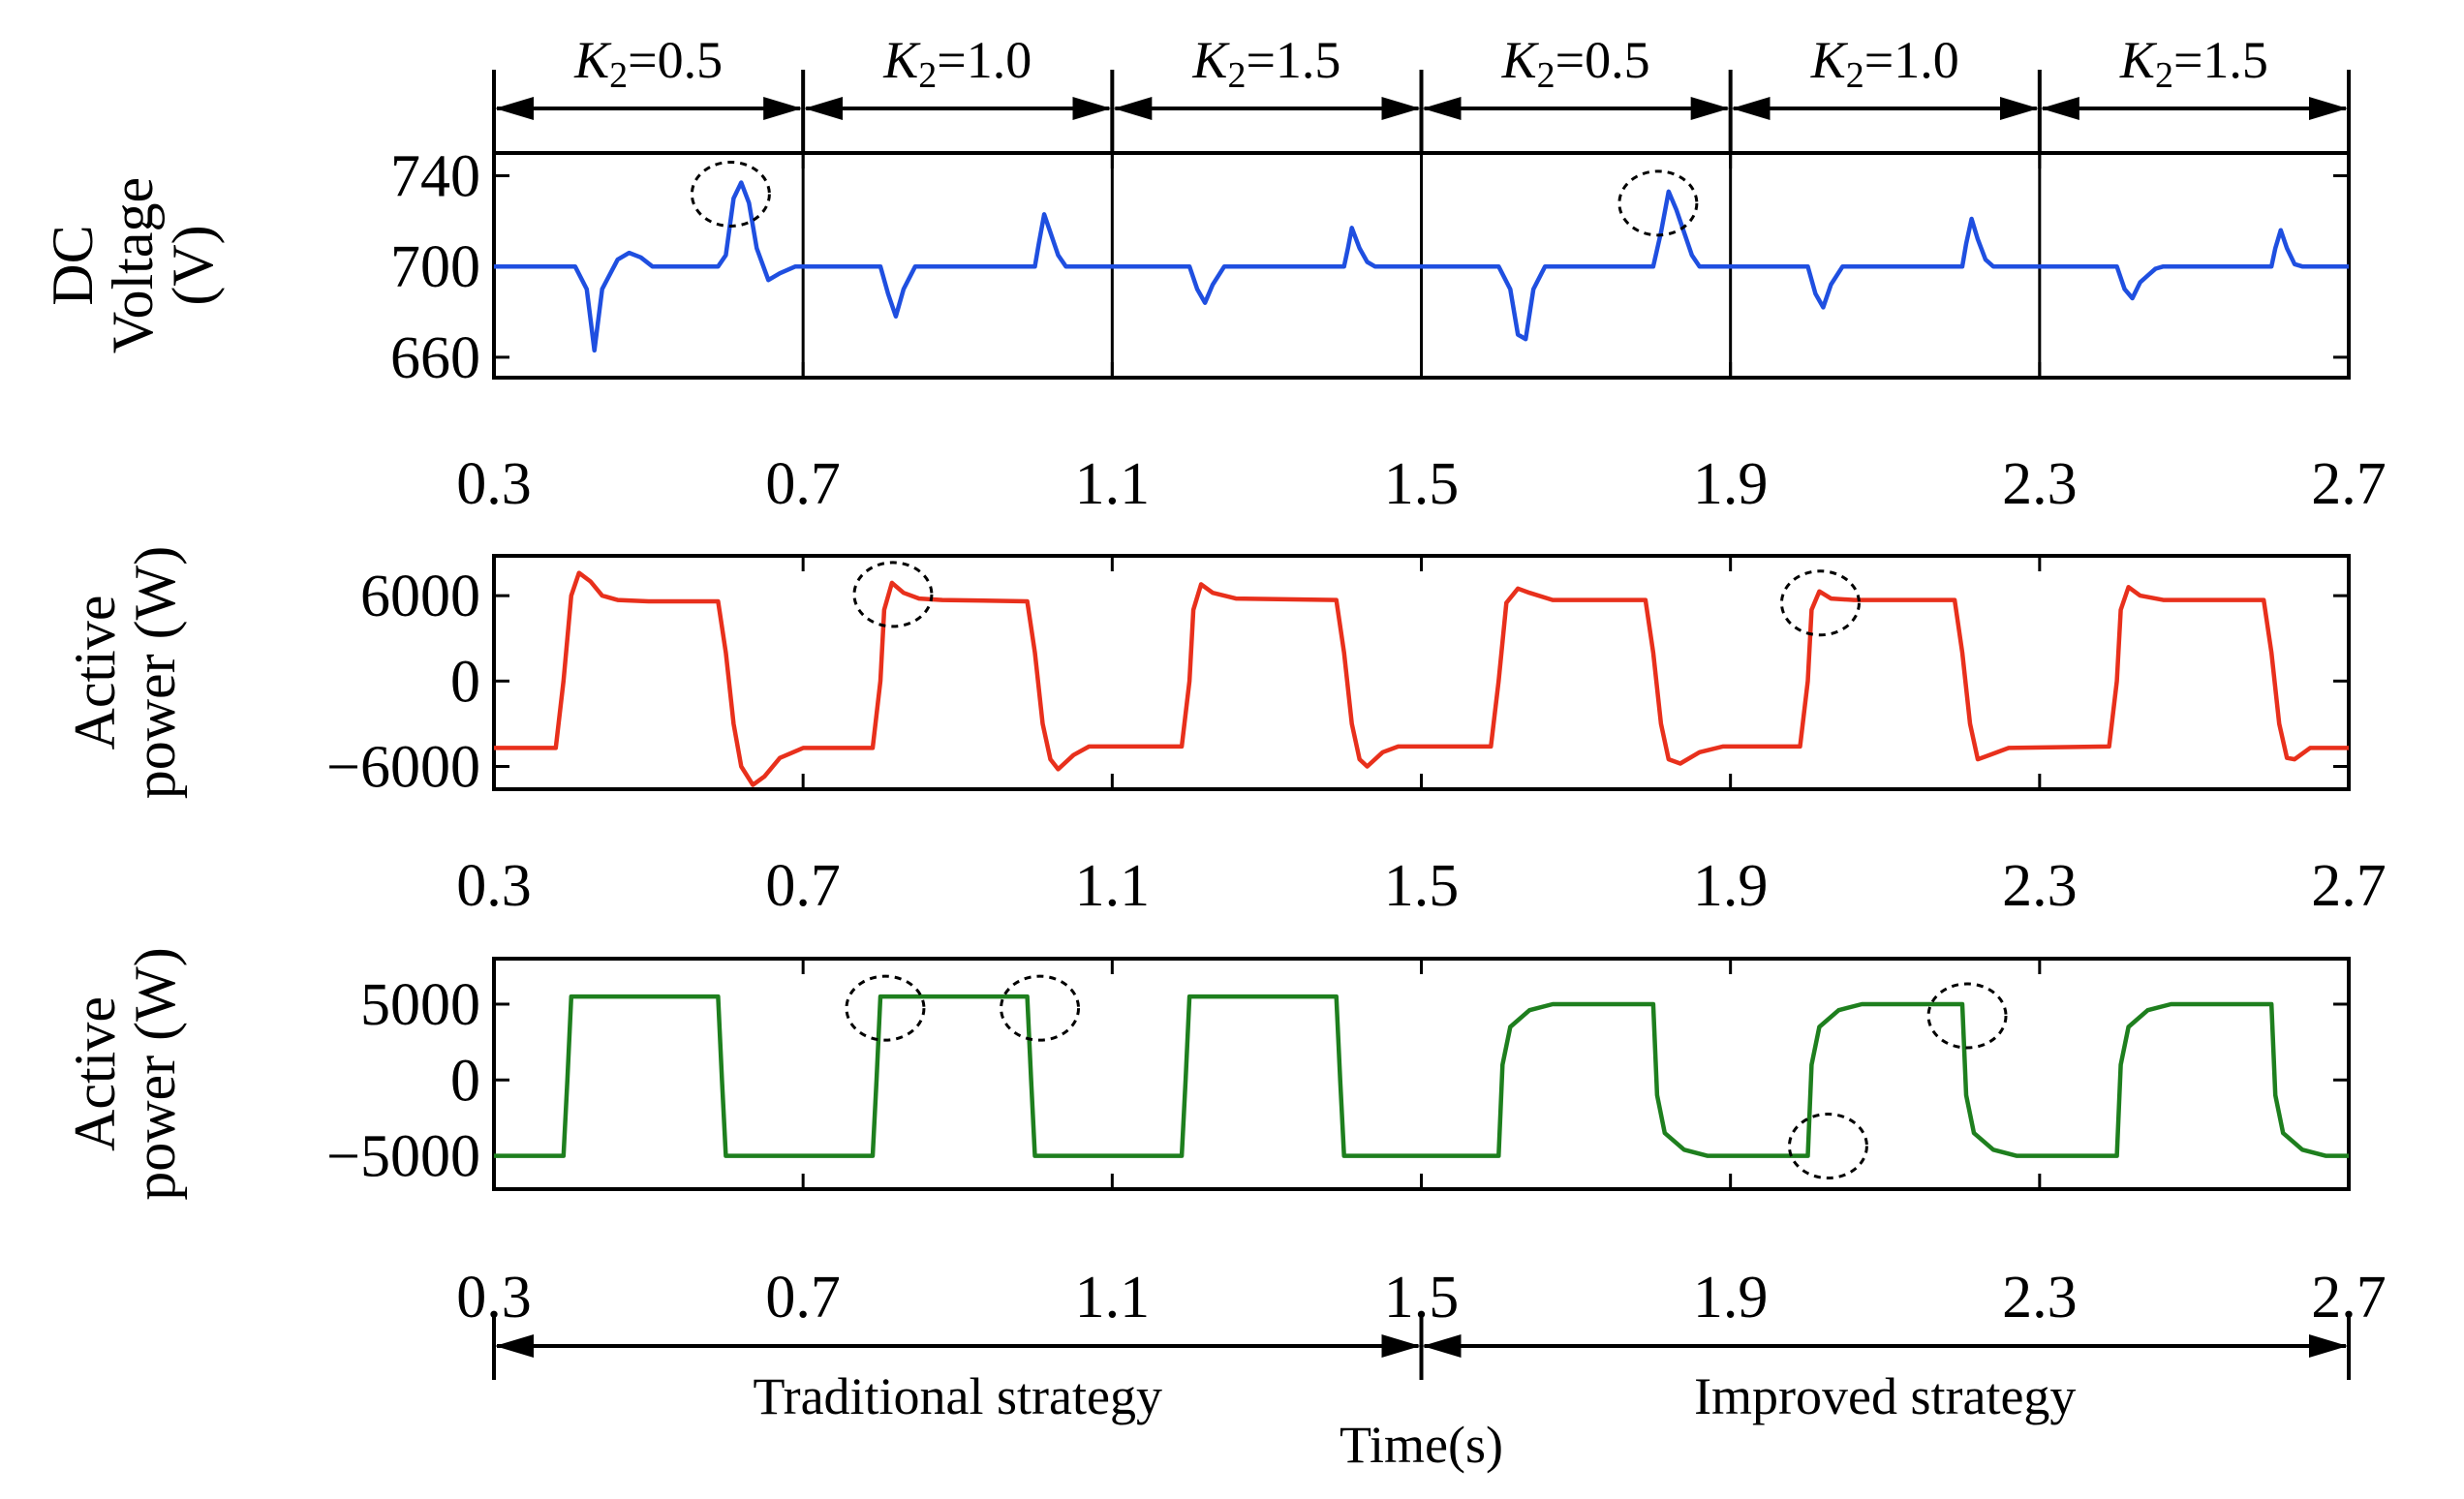  I want to click on y-tick-label: 5000, so click(420, 1005).